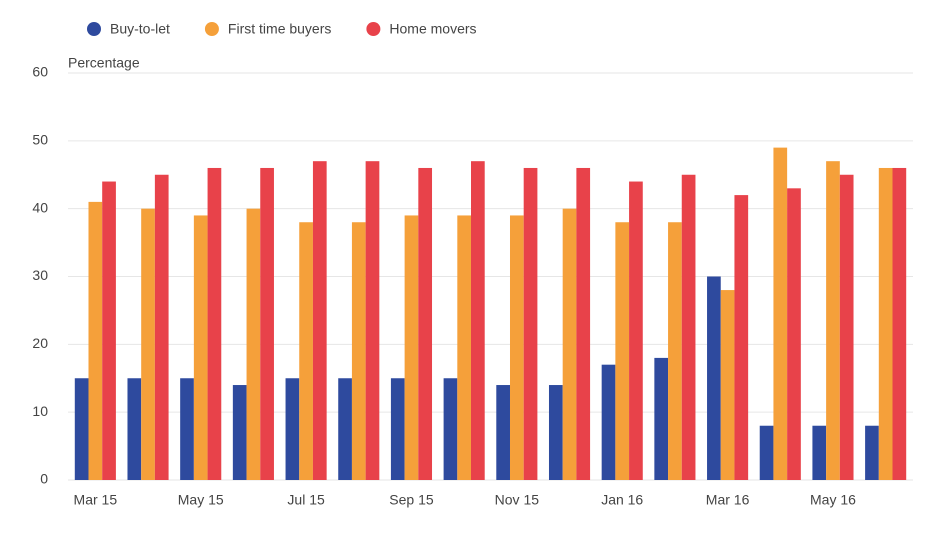 Image resolution: width=945 pixels, height=534 pixels. Describe the element at coordinates (728, 500) in the screenshot. I see `x-tick-label: Mar 16` at that location.